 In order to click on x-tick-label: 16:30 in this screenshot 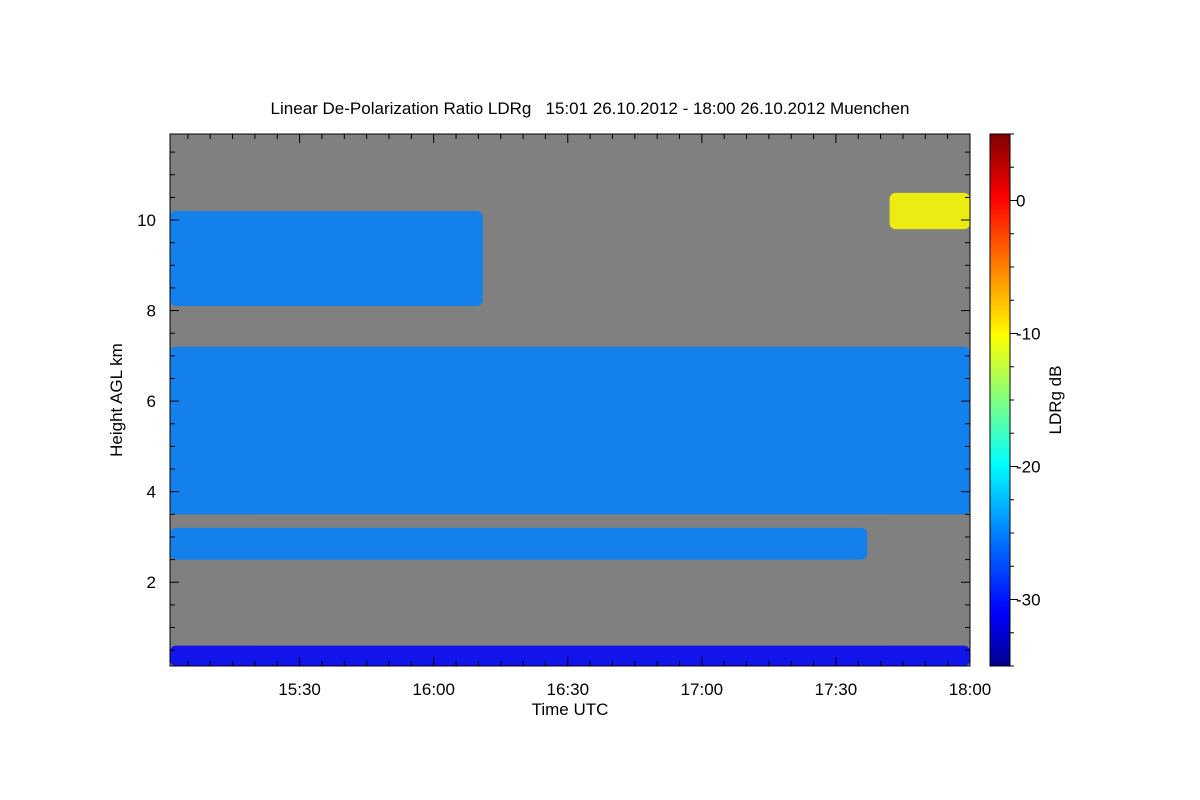, I will do `click(567, 689)`.